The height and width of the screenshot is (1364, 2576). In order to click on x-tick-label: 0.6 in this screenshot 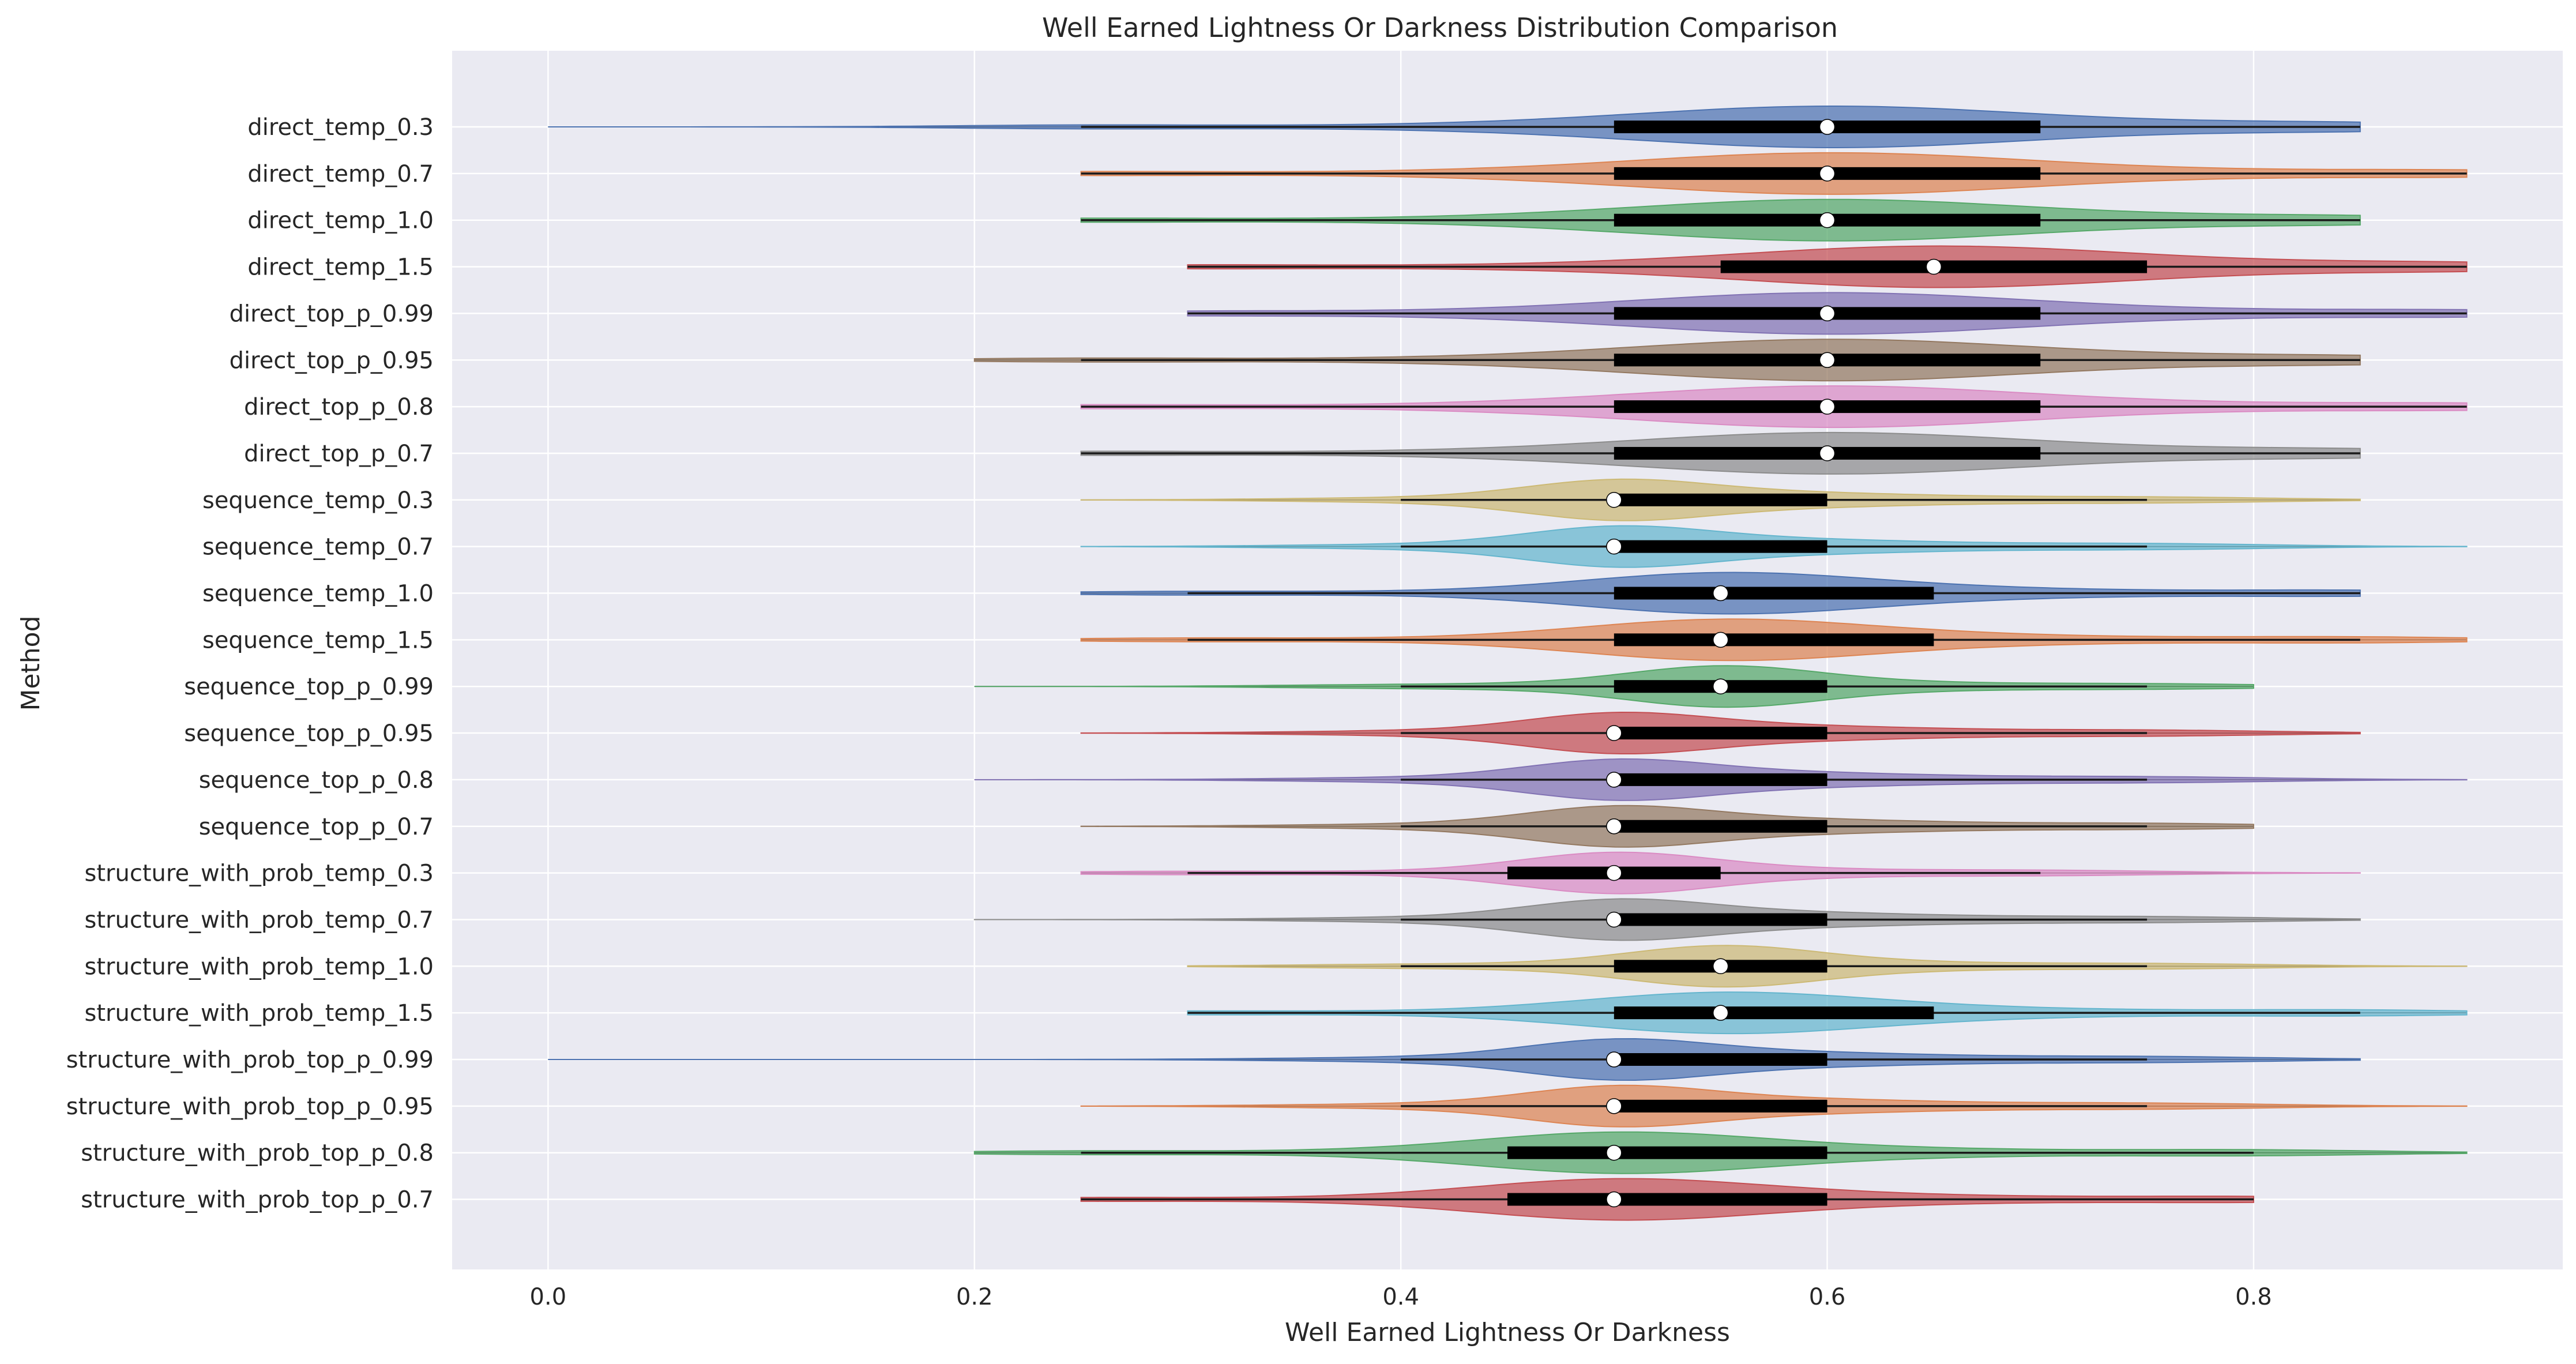, I will do `click(1827, 1297)`.